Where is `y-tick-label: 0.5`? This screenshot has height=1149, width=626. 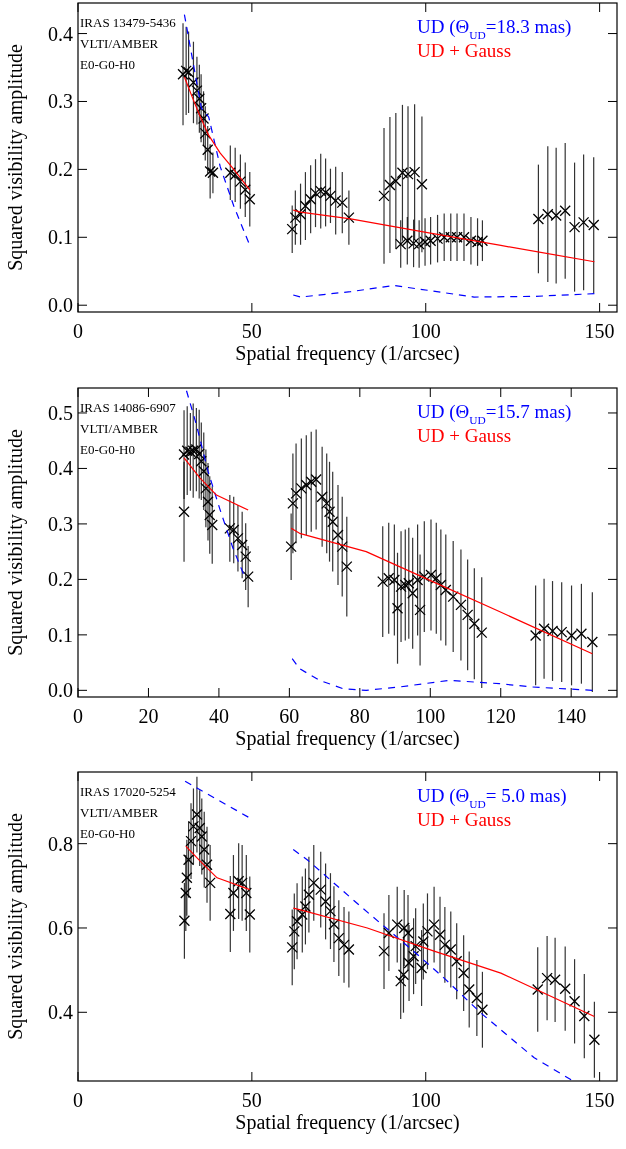 y-tick-label: 0.5 is located at coordinates (60, 412).